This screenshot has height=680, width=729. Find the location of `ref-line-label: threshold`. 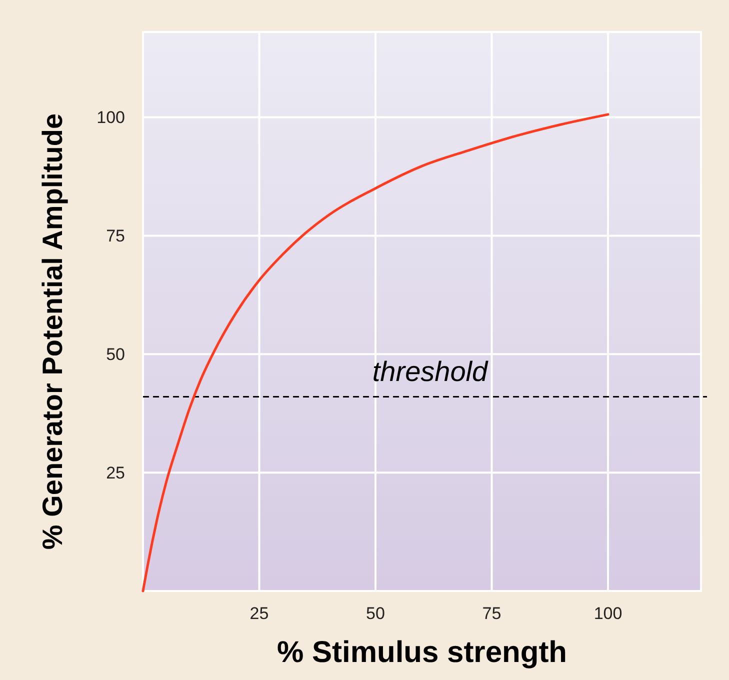

ref-line-label: threshold is located at coordinates (431, 371).